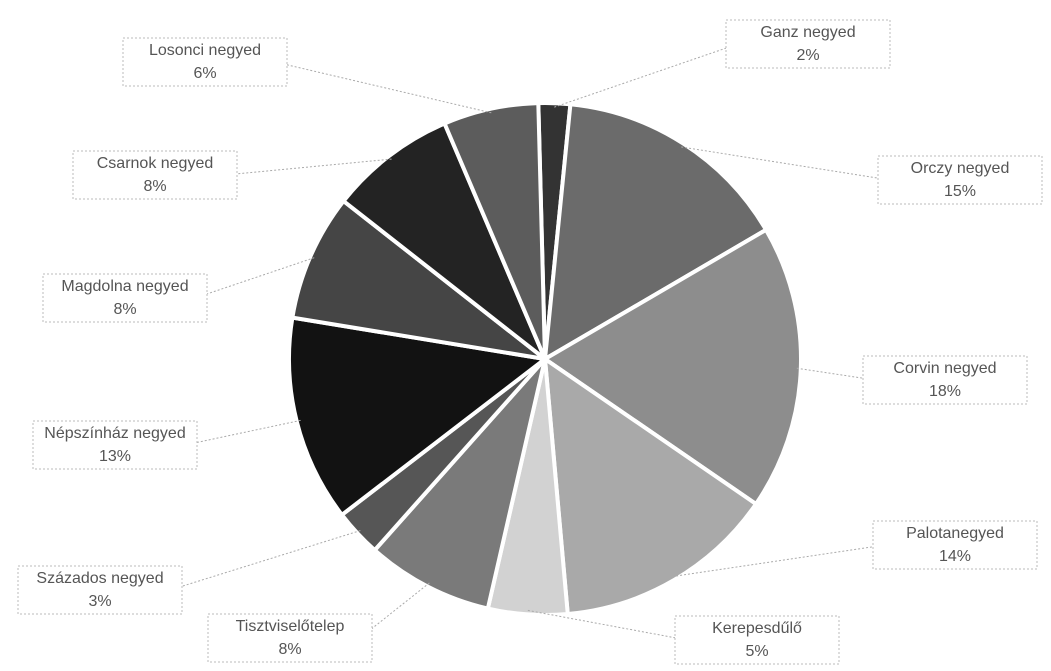  I want to click on slice-value-label: 14%, so click(955, 556).